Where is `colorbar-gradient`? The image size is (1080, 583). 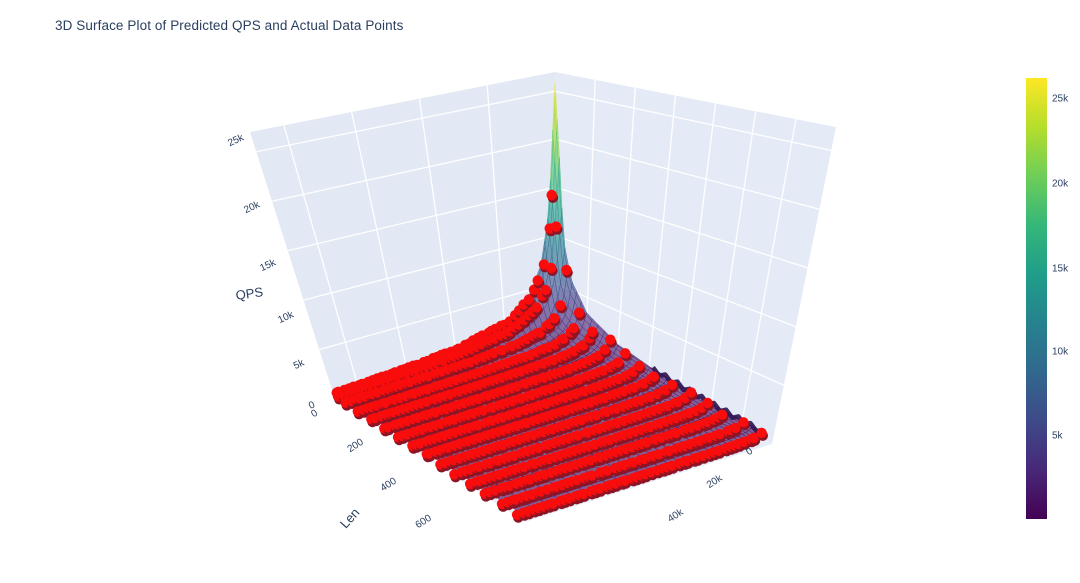 colorbar-gradient is located at coordinates (1036, 298).